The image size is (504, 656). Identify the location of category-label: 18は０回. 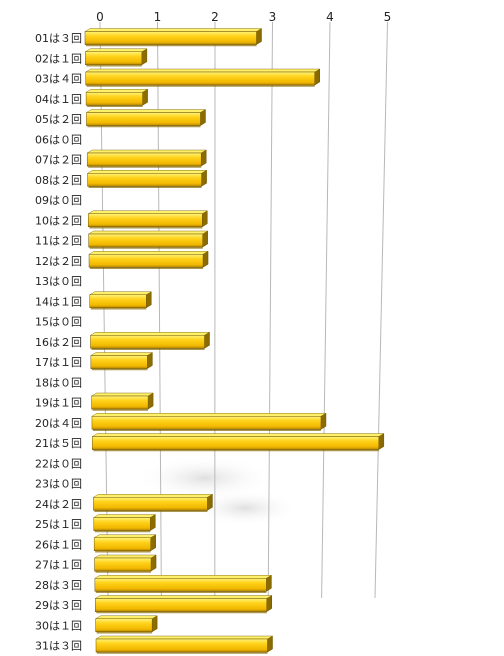
(58, 382).